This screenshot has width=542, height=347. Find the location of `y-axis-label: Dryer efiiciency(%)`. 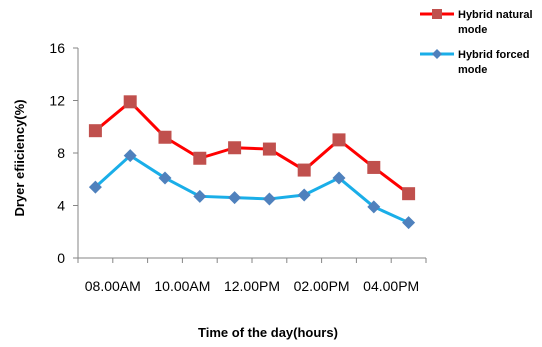

y-axis-label: Dryer efiiciency(%) is located at coordinates (19, 157).